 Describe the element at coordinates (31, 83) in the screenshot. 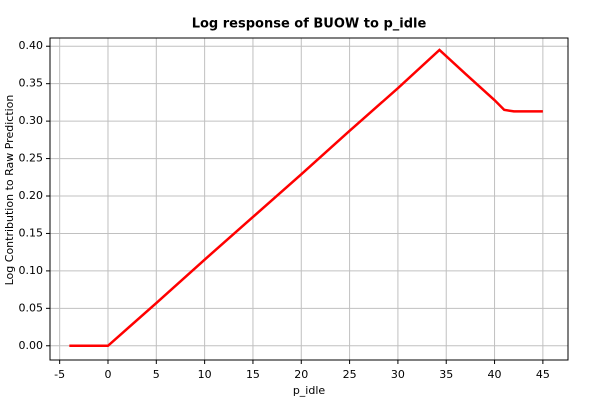

I see `y-tick-label: 0.35` at that location.